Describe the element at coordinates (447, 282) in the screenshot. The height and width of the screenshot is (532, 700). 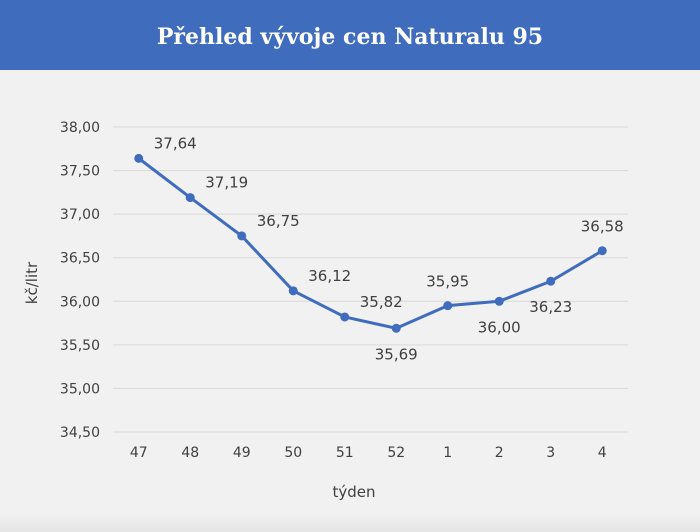
I see `data-label: 35,95` at that location.